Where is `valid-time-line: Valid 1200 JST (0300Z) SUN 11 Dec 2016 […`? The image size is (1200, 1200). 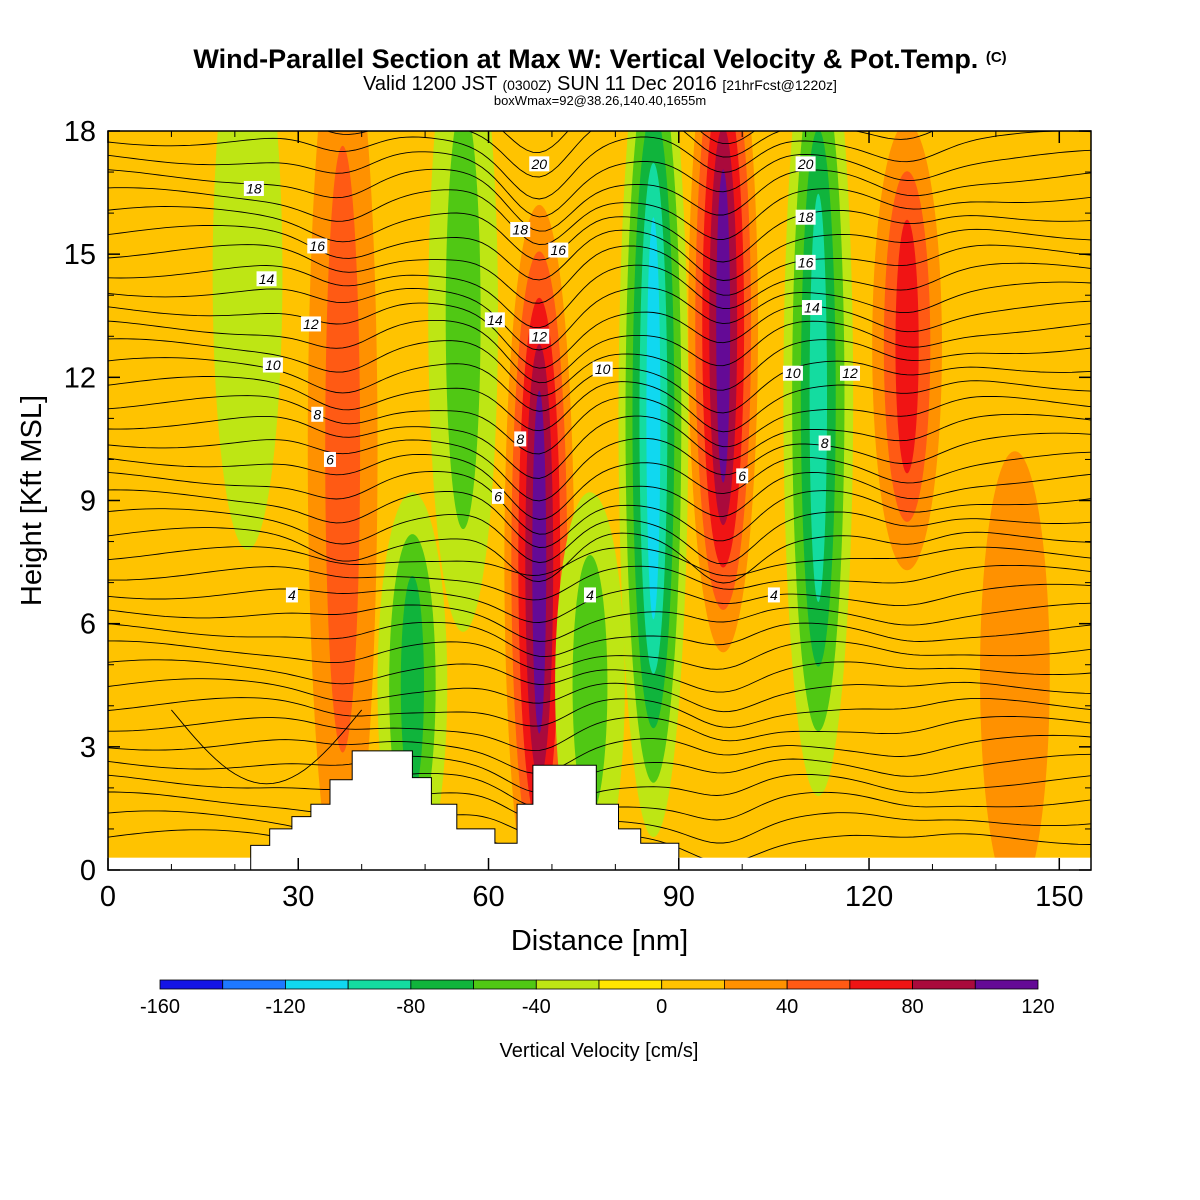
valid-time-line: Valid 1200 JST (0300Z) SUN 11 Dec 2016 [… is located at coordinates (600, 84).